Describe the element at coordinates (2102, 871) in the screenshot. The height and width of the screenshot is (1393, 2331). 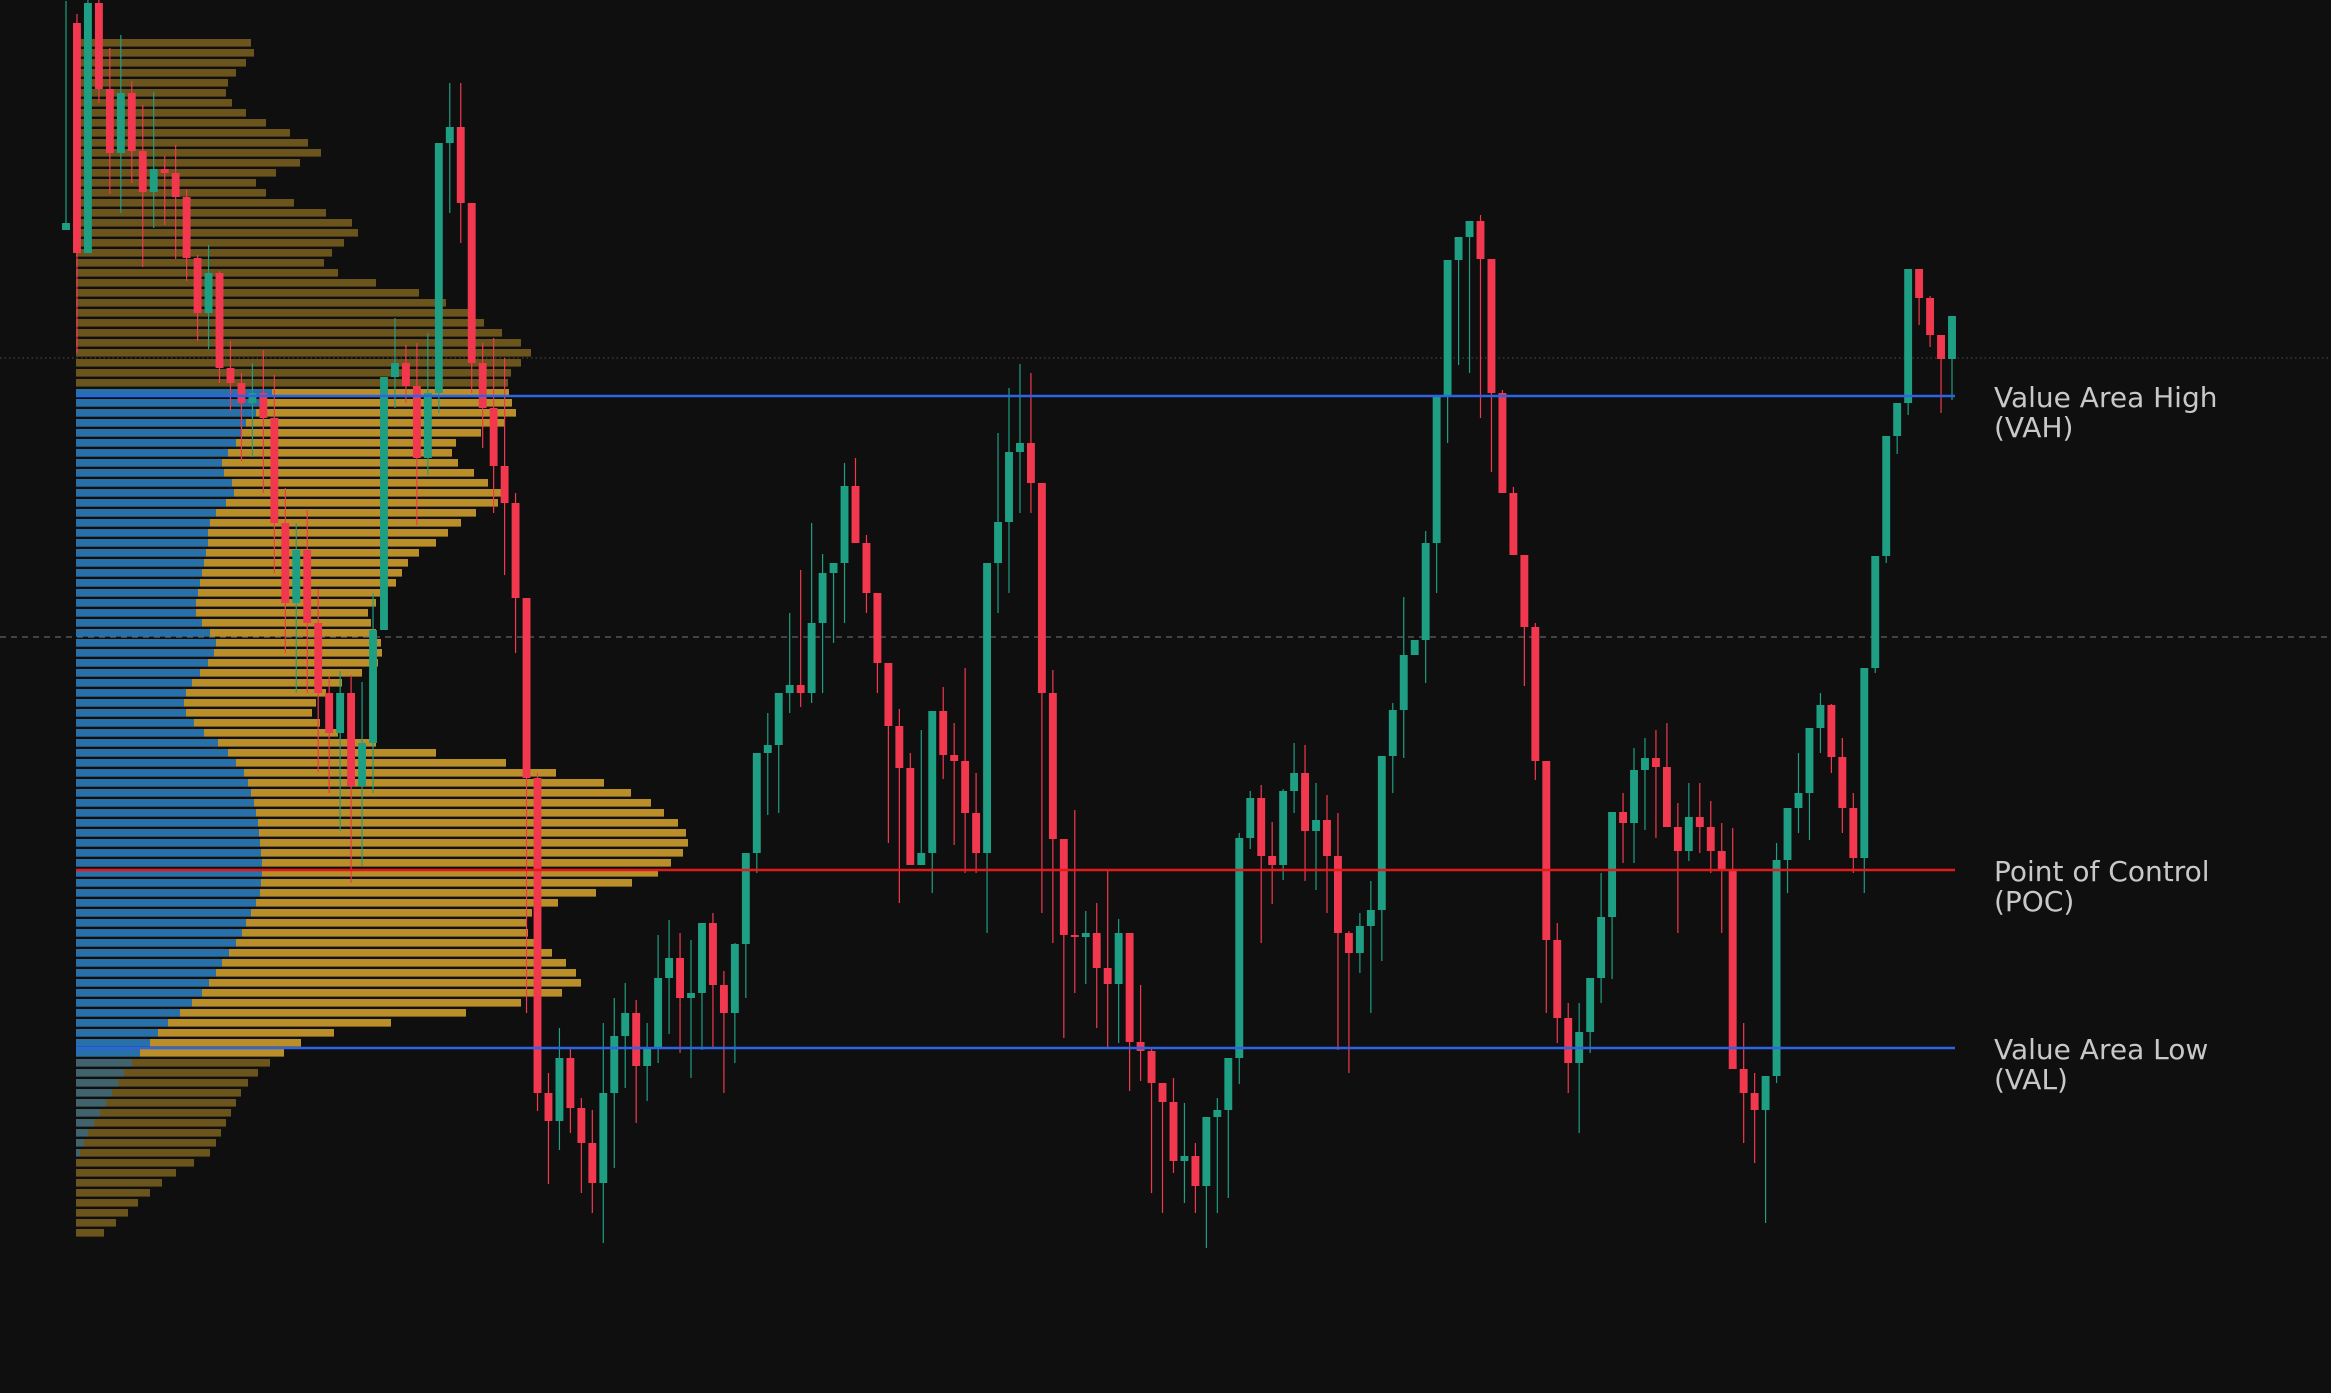
I see `poc-label-line1: Point of Control` at that location.